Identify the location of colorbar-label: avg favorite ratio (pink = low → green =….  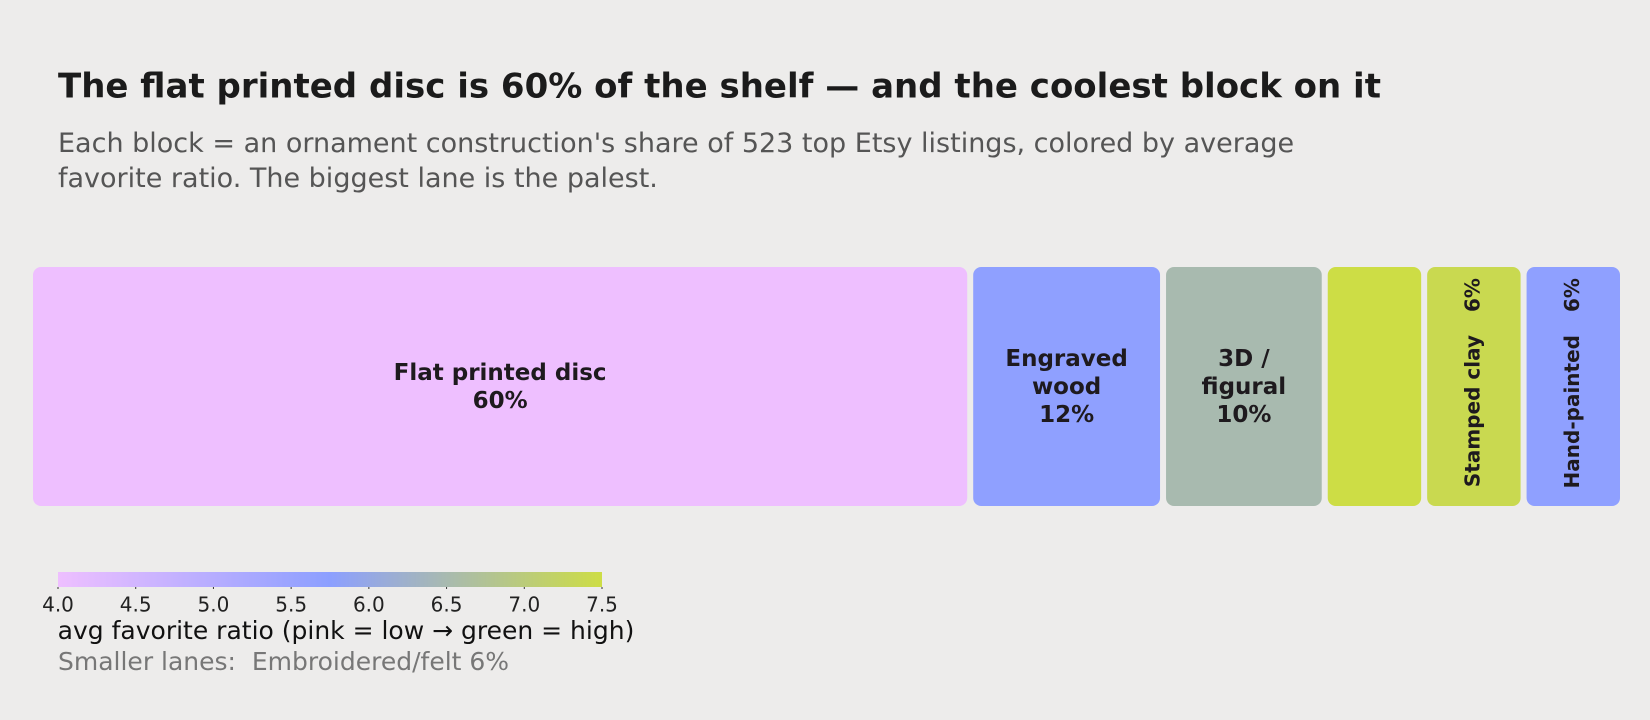
(346, 630).